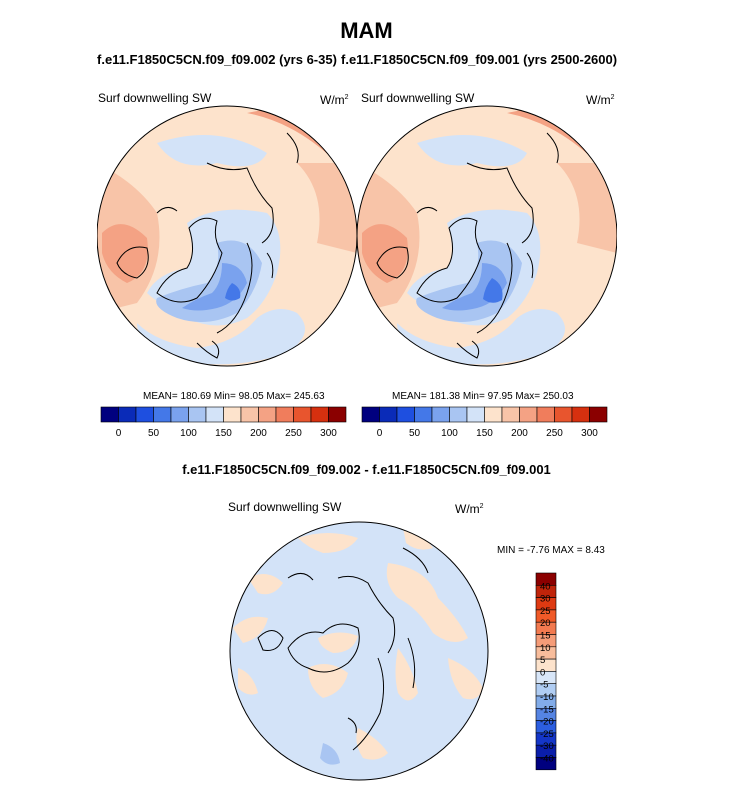  What do you see at coordinates (542, 672) in the screenshot?
I see `diff-colorbar-tick-label: 0` at bounding box center [542, 672].